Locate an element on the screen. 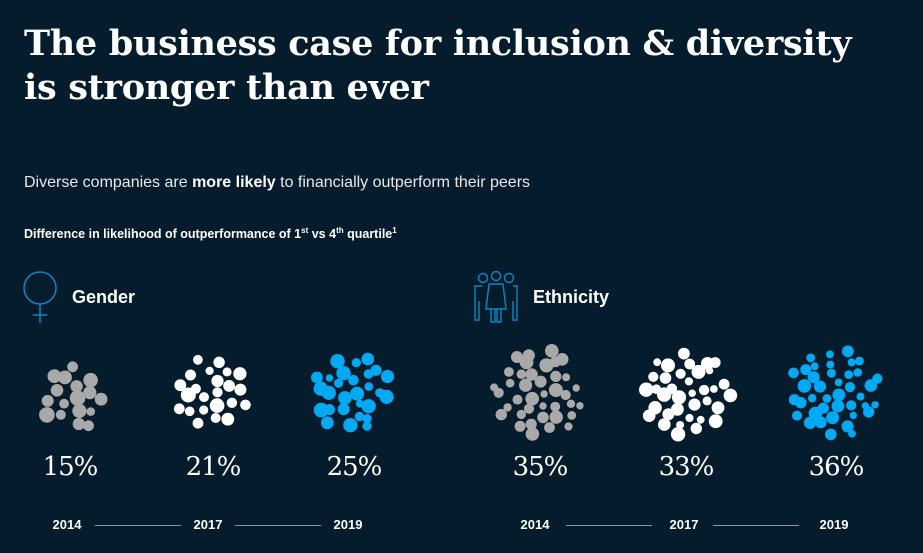 The image size is (923, 553). gender-label: Gender is located at coordinates (104, 297).